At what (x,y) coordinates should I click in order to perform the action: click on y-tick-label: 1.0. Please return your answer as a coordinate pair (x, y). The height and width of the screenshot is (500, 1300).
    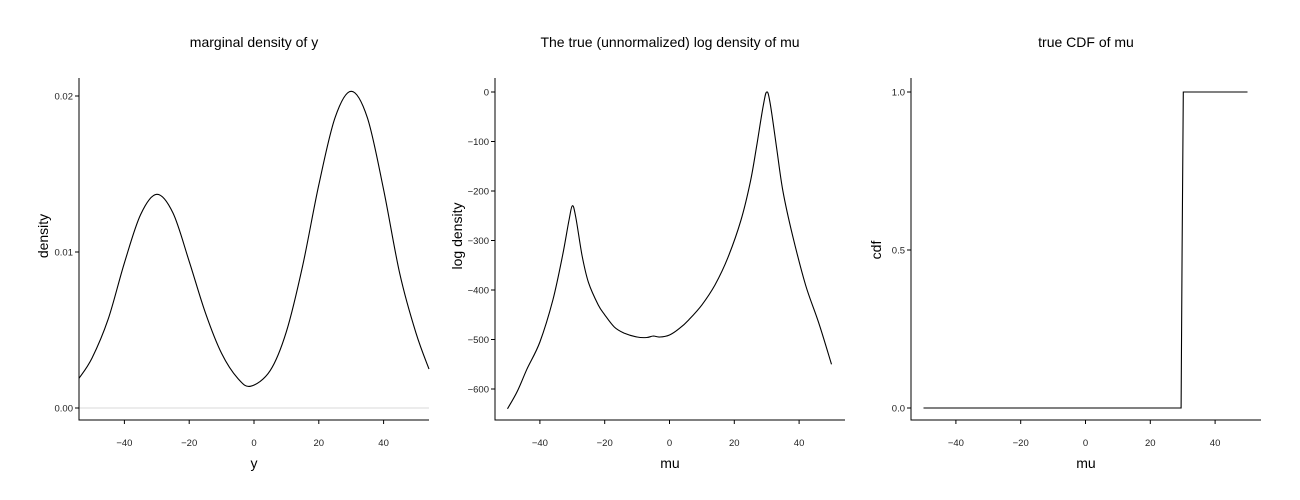
    Looking at the image, I should click on (898, 93).